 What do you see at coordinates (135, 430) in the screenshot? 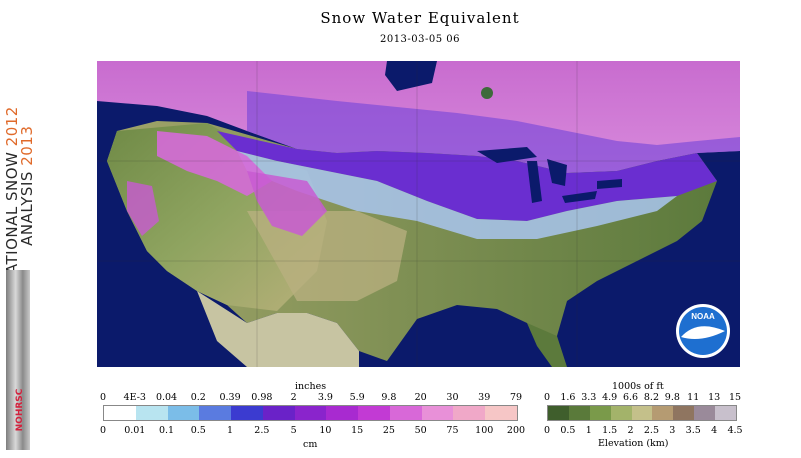
I see `legend-bottom-tick-label: 0.01` at bounding box center [135, 430].